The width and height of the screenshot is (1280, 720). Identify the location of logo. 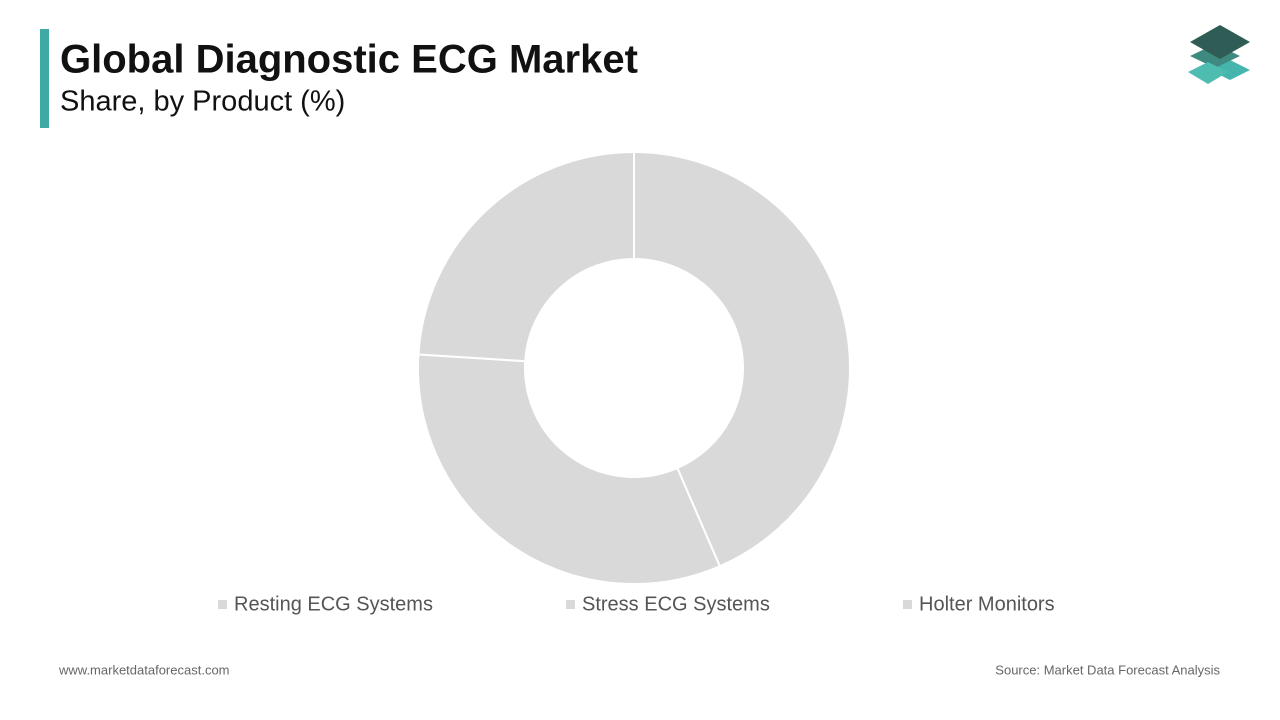
(1219, 54).